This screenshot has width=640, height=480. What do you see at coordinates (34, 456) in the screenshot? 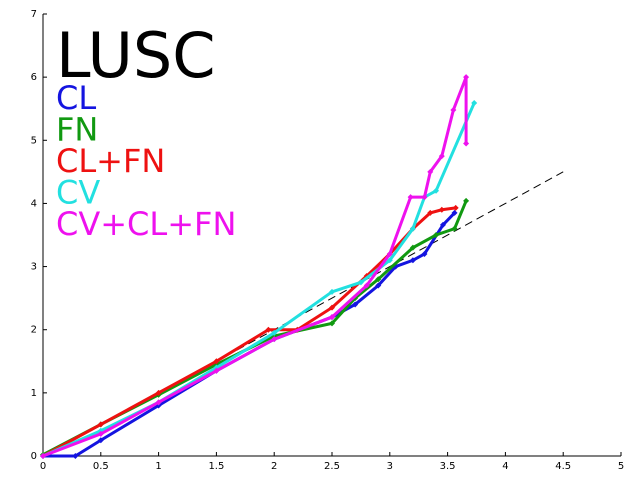
I see `y-tick-label: 0` at bounding box center [34, 456].